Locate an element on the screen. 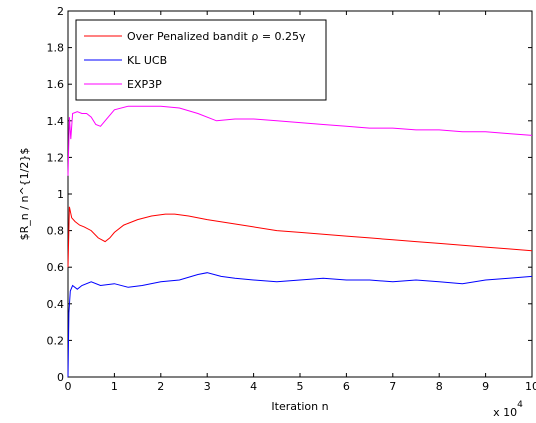 This screenshot has width=536, height=423. y-tick-label: 0.8 is located at coordinates (56, 231).